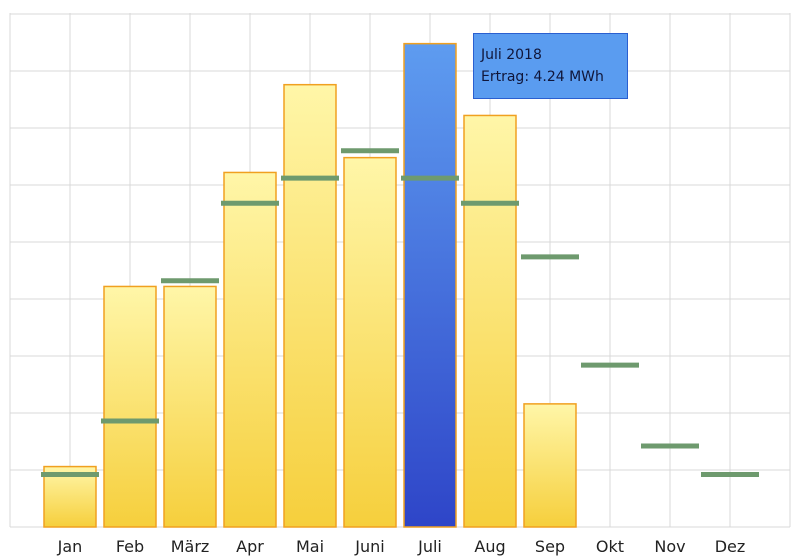  Describe the element at coordinates (370, 342) in the screenshot. I see `bar-juni` at that location.